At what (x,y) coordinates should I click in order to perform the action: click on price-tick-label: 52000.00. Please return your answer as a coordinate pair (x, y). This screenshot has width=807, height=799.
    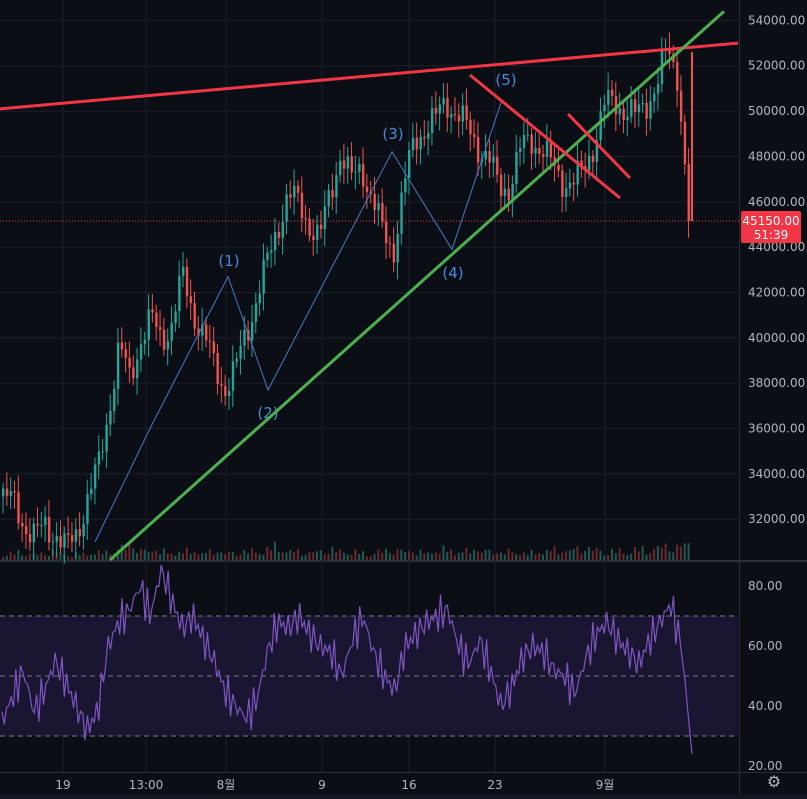
    Looking at the image, I should click on (776, 66).